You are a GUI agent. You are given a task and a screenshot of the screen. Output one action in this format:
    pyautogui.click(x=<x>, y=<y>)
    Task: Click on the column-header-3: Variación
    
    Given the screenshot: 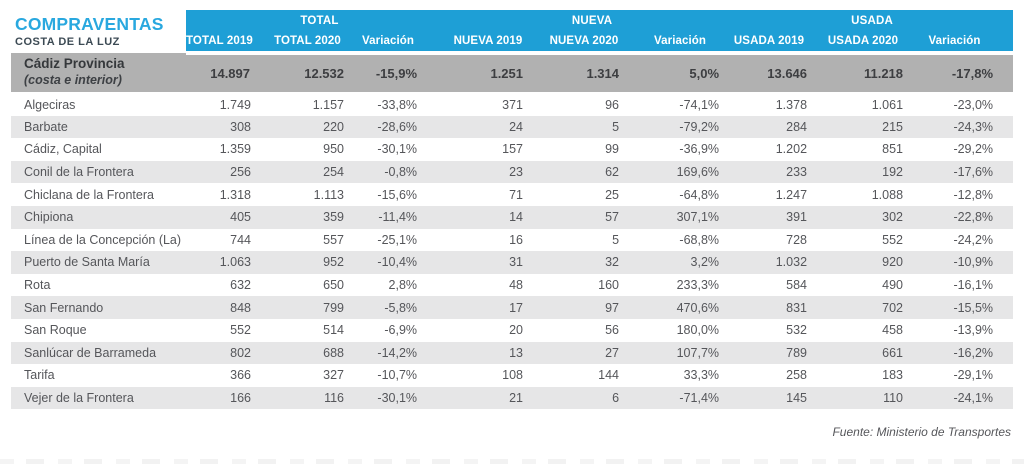 What is the action you would take?
    pyautogui.click(x=406, y=43)
    